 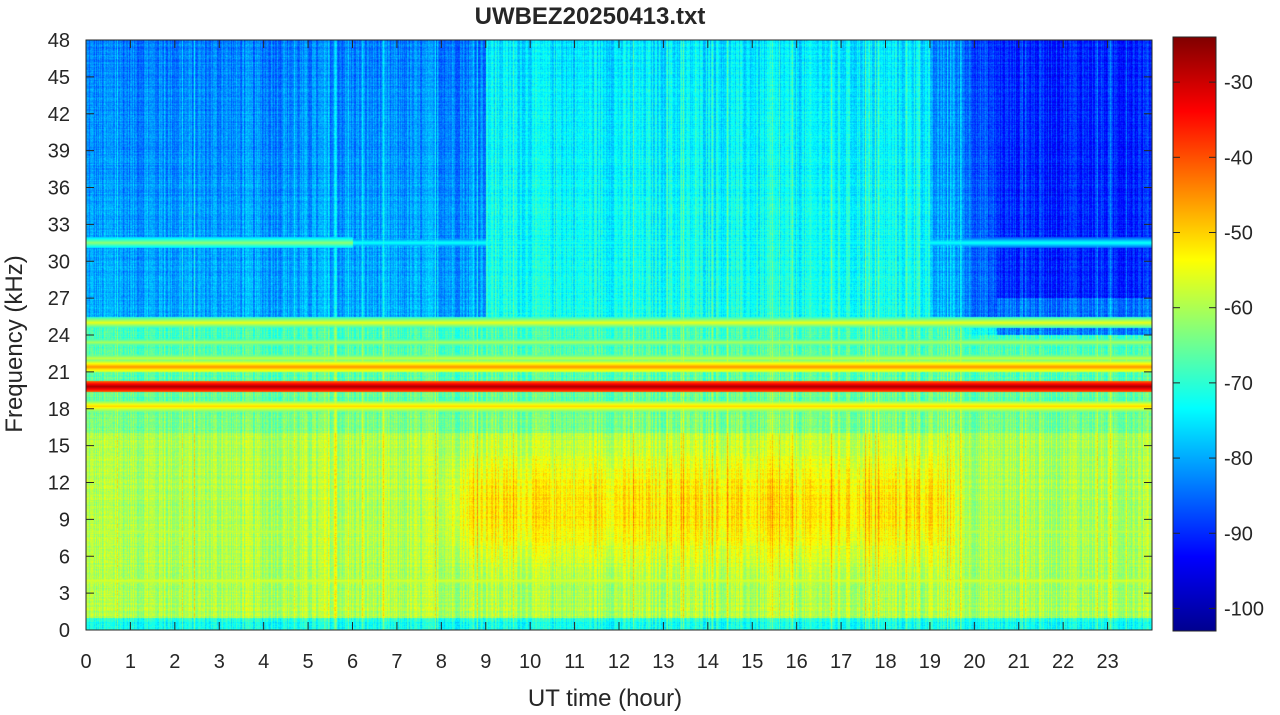 I want to click on x-tick-label: 9, so click(x=485, y=662).